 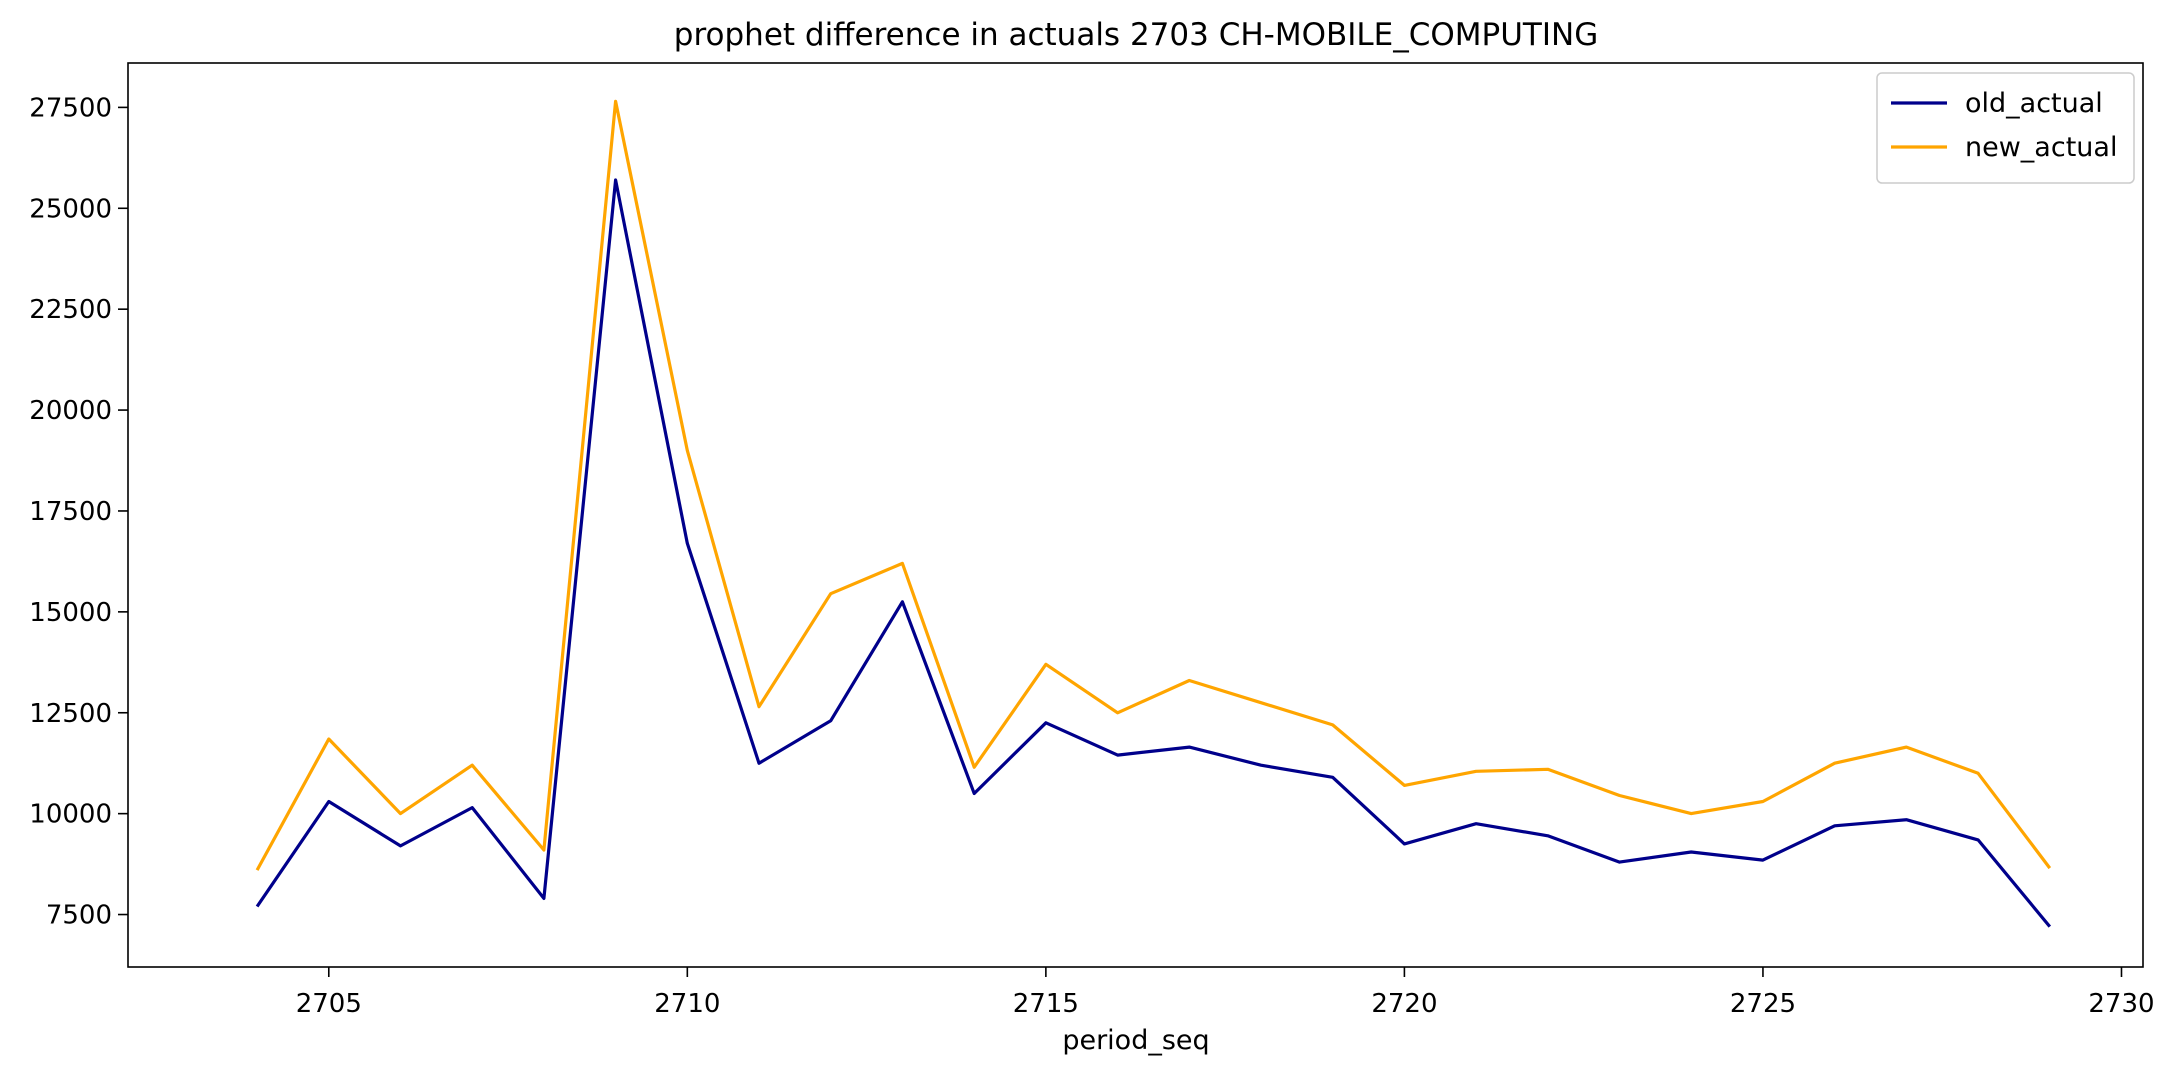 What do you see at coordinates (2041, 147) in the screenshot?
I see `legend-entry-label: new_actual` at bounding box center [2041, 147].